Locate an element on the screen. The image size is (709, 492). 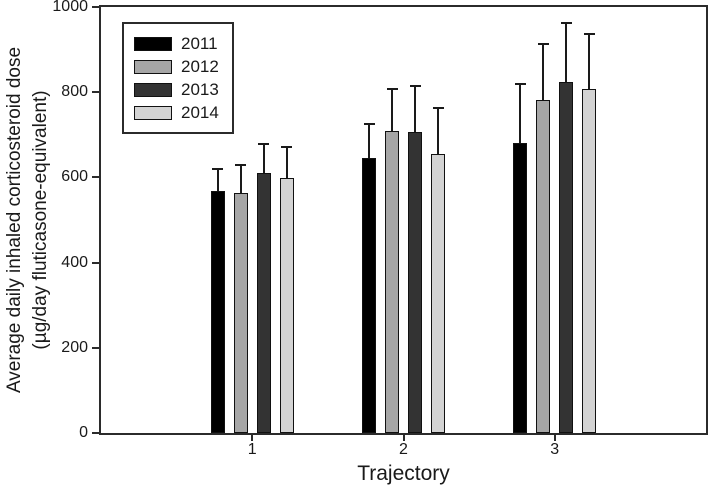
legend-label: 2011 is located at coordinates (199, 43).